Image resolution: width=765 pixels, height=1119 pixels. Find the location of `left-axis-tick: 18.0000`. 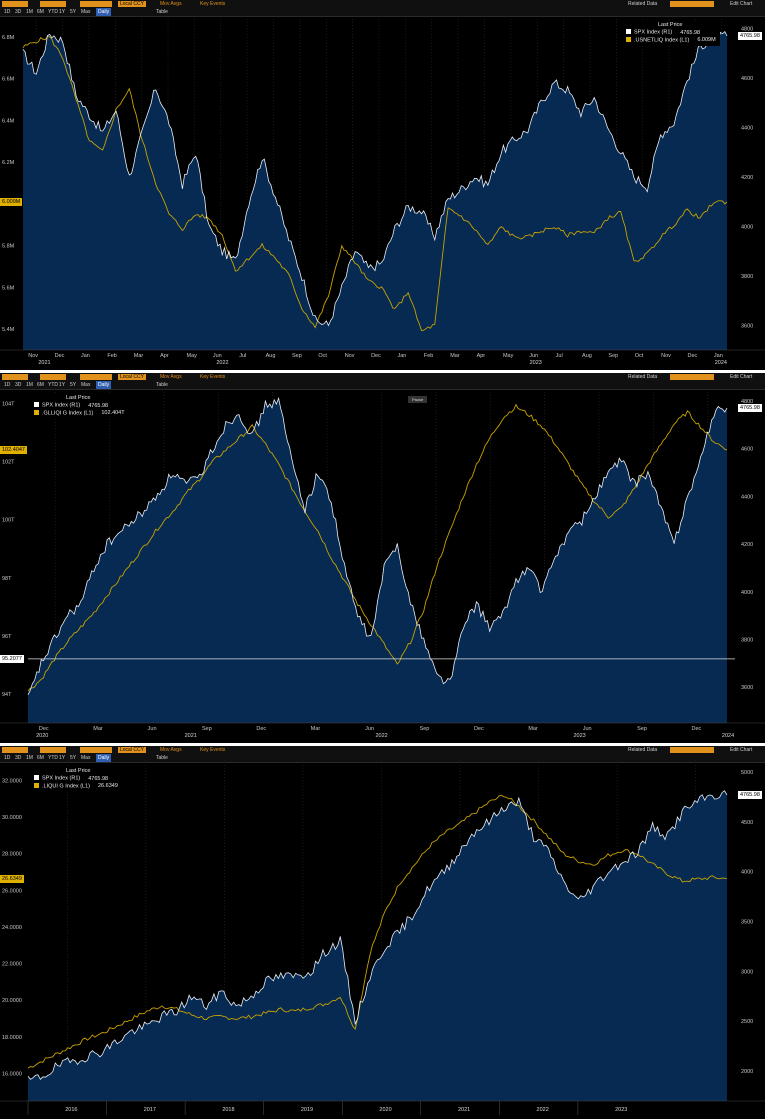

left-axis-tick: 18.0000 is located at coordinates (12, 1038).